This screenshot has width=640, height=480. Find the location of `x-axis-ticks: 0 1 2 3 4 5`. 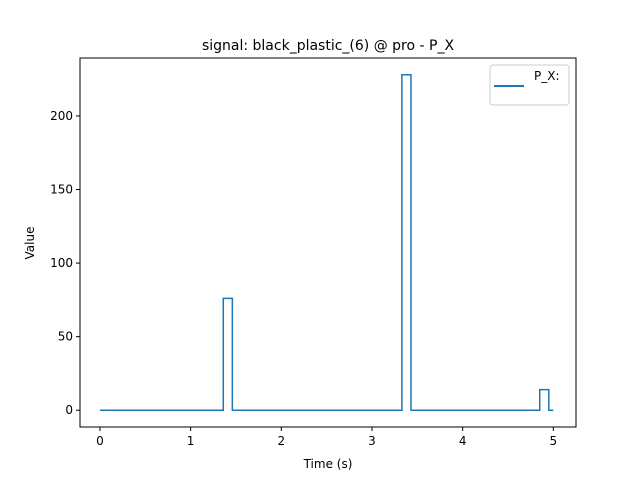

x-axis-ticks: 0 1 2 3 4 5 is located at coordinates (326, 437).